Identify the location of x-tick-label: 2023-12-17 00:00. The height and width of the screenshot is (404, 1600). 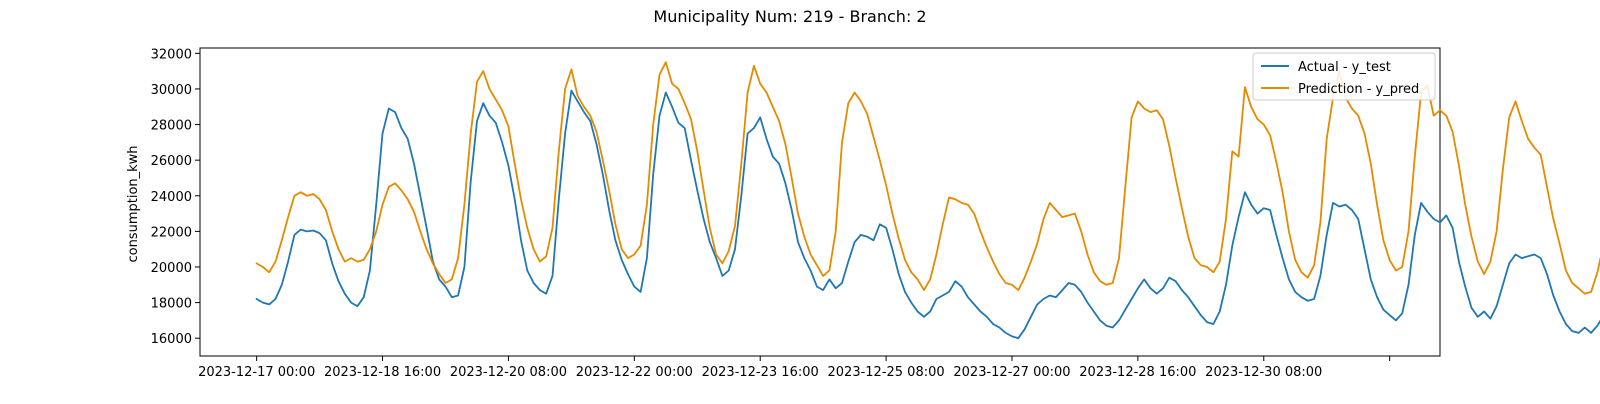
(256, 372).